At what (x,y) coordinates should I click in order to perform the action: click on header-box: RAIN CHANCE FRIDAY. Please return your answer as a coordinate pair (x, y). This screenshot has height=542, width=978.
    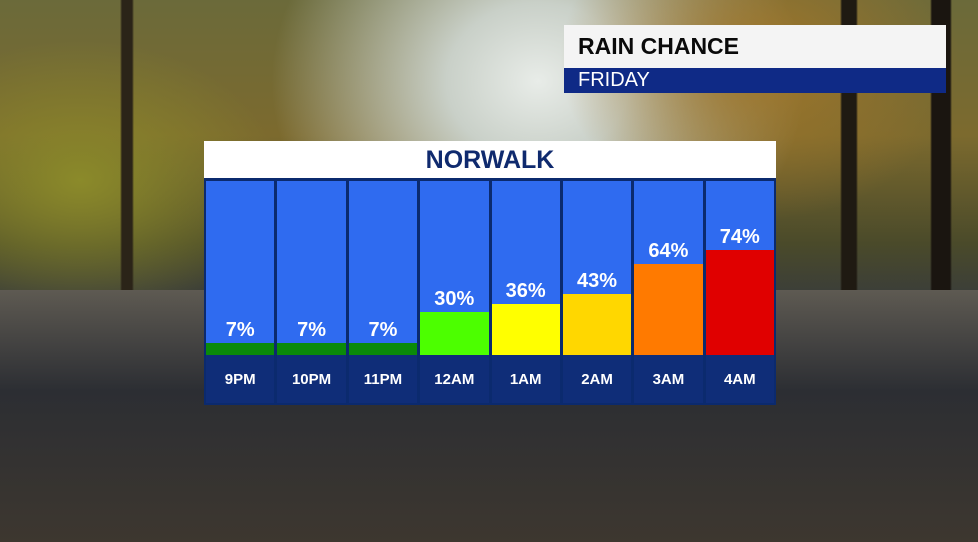
    Looking at the image, I should click on (755, 59).